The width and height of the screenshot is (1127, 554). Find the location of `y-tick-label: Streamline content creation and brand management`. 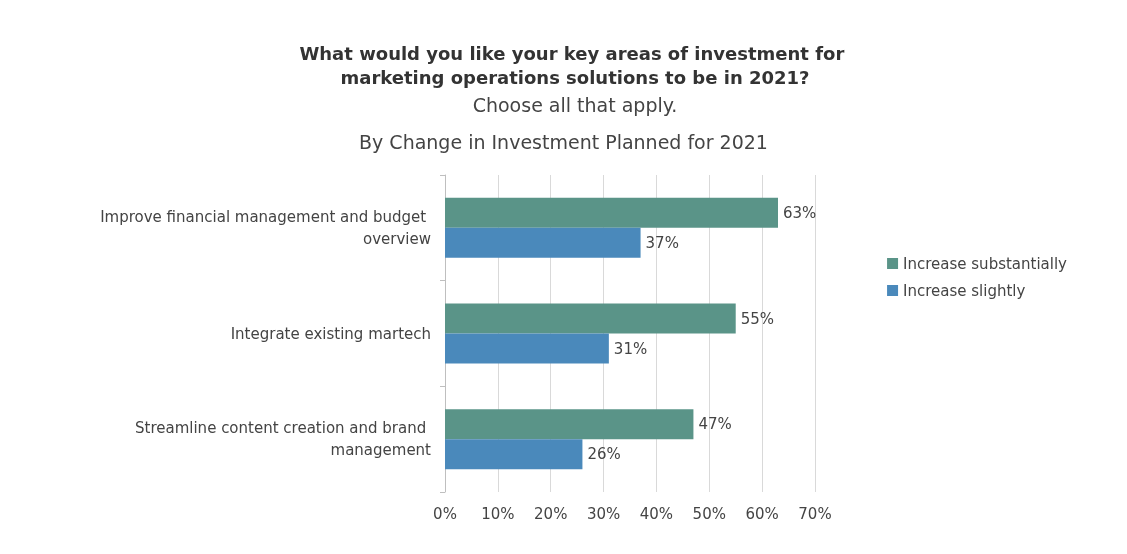

y-tick-label: Streamline content creation and brand management is located at coordinates (283, 439).